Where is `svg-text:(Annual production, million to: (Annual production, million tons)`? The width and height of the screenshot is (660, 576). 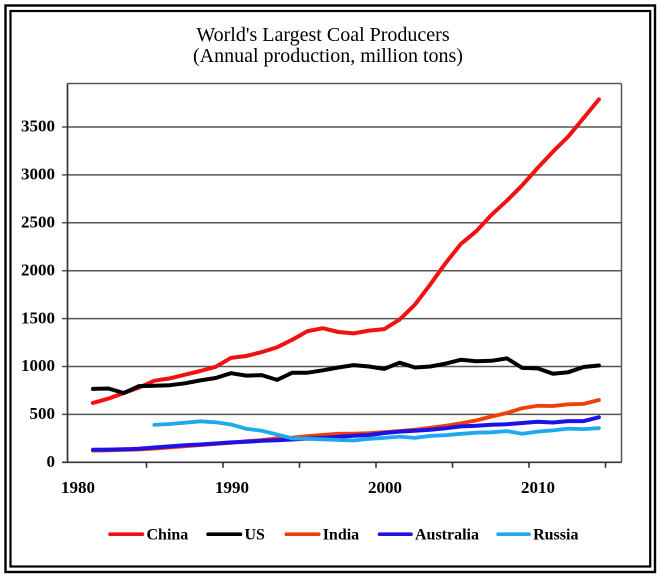 svg-text:(Annual production, million to: (Annual production, million tons) is located at coordinates (328, 56).